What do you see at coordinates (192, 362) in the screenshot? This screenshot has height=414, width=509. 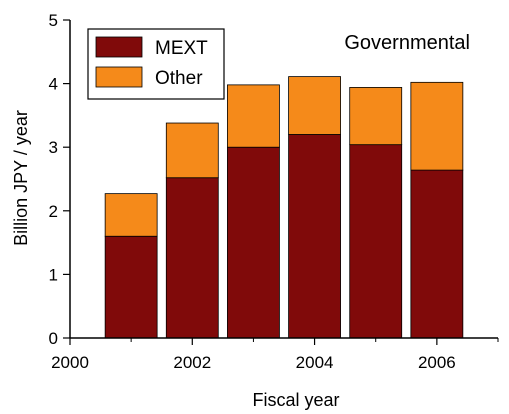 I see `x-tick-label-2002: 2002` at bounding box center [192, 362].